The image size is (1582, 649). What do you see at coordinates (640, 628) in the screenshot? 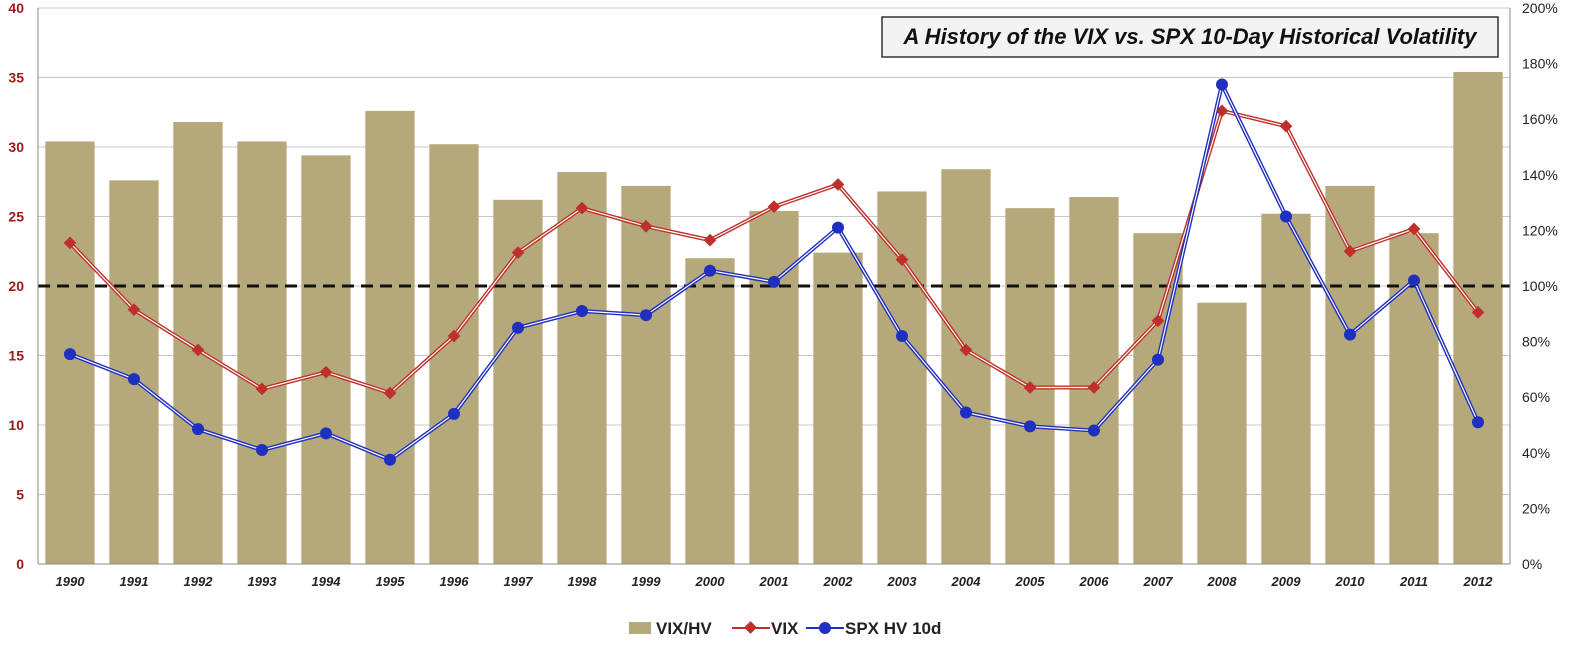
I see `legend-swatch-vix-hv` at bounding box center [640, 628].